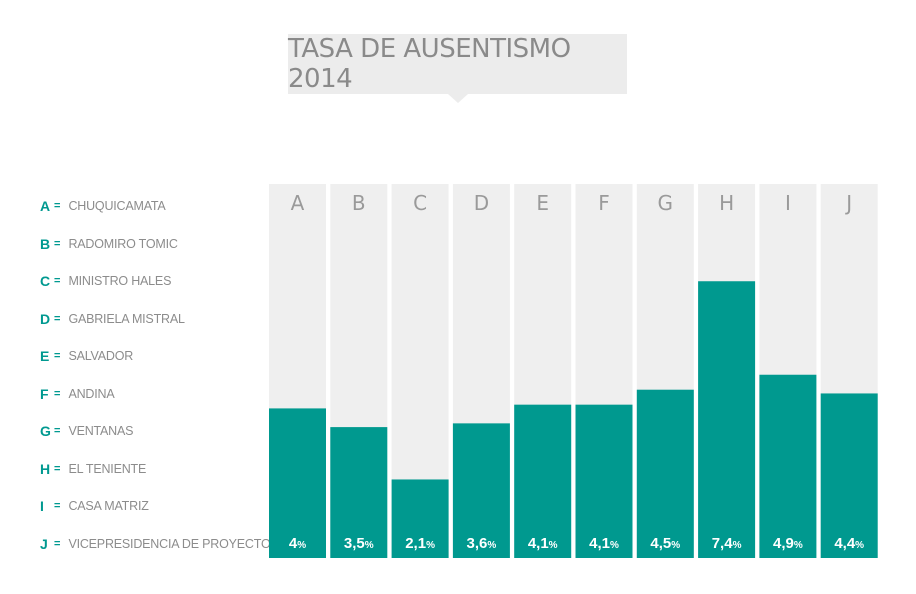  I want to click on category-label: E, so click(542, 203).